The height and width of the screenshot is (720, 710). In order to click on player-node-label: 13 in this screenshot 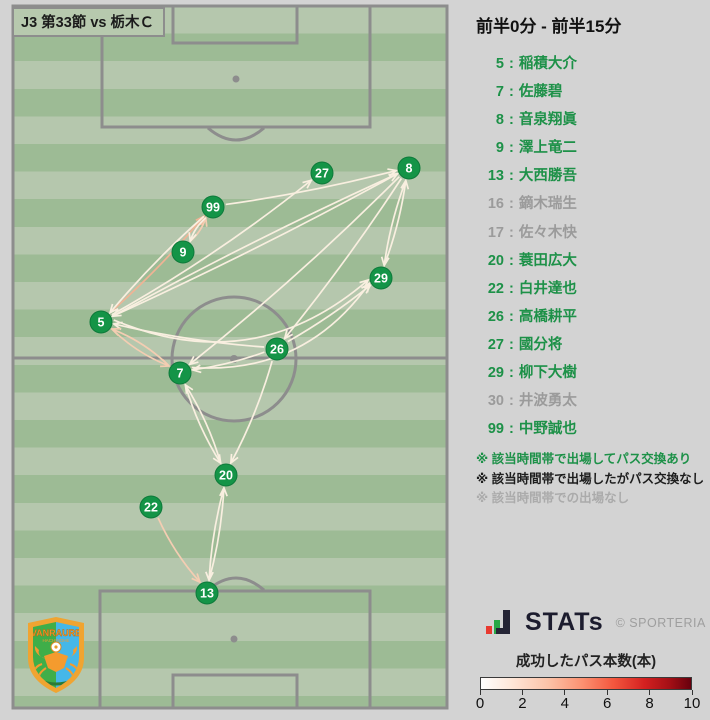, I will do `click(207, 594)`.